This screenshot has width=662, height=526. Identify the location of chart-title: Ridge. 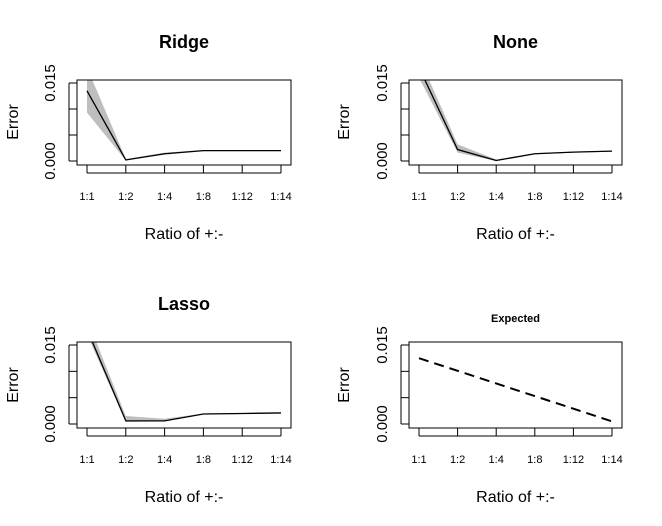
(184, 42).